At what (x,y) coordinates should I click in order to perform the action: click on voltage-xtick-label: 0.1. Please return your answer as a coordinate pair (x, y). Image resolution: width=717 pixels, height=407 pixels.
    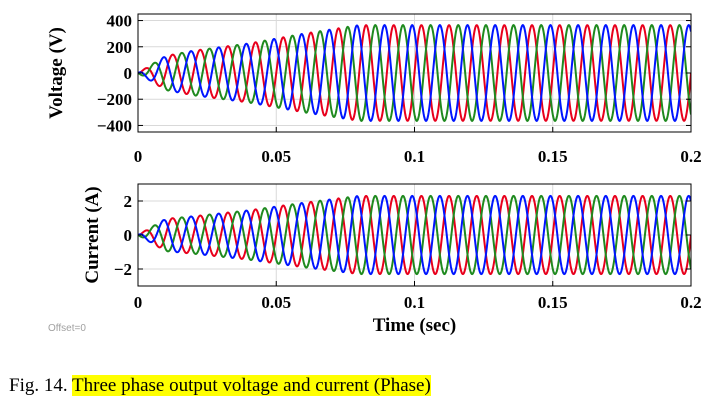
    Looking at the image, I should click on (414, 156).